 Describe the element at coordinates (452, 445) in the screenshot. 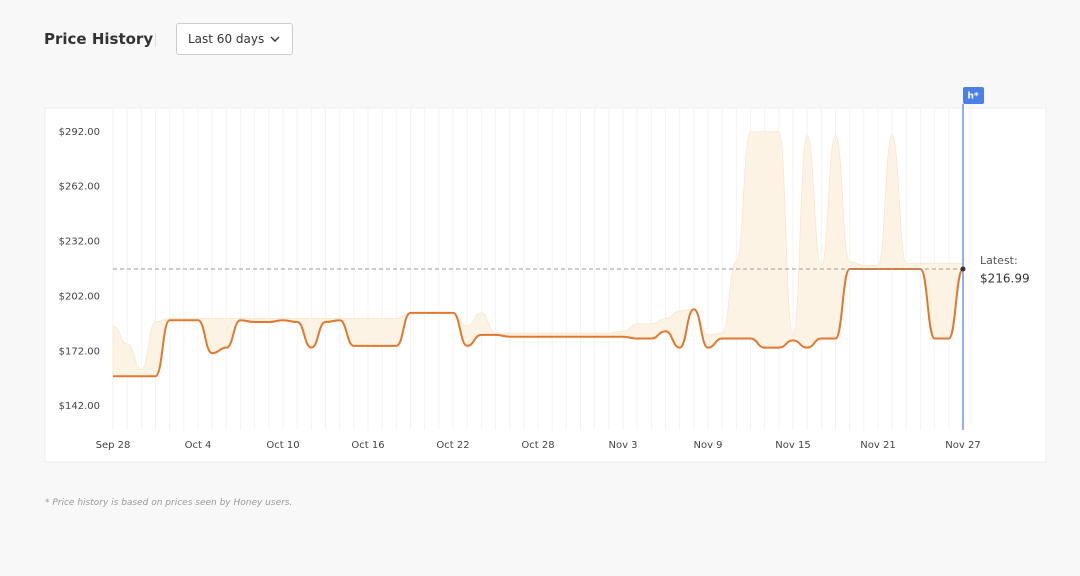

I see `x-tick-label: Oct 22` at that location.